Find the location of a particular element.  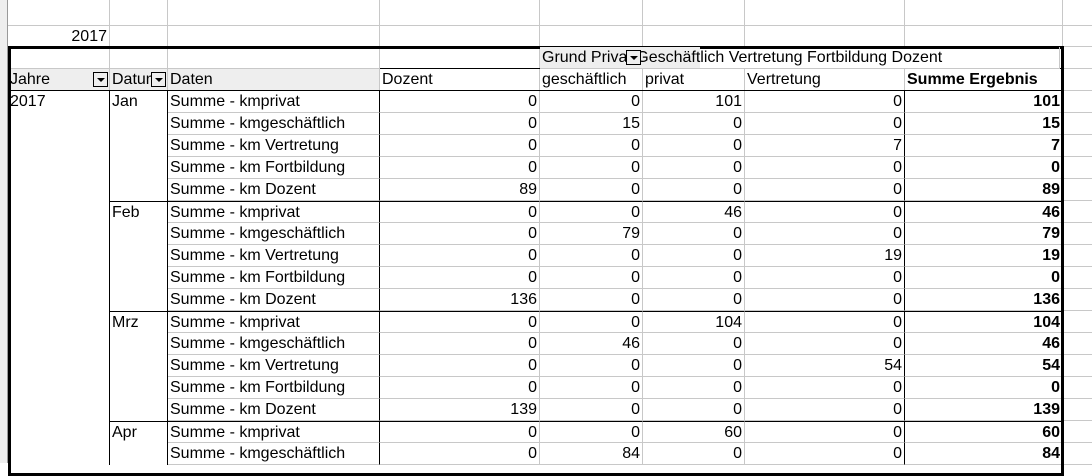

value-cell: 54 is located at coordinates (825, 366).